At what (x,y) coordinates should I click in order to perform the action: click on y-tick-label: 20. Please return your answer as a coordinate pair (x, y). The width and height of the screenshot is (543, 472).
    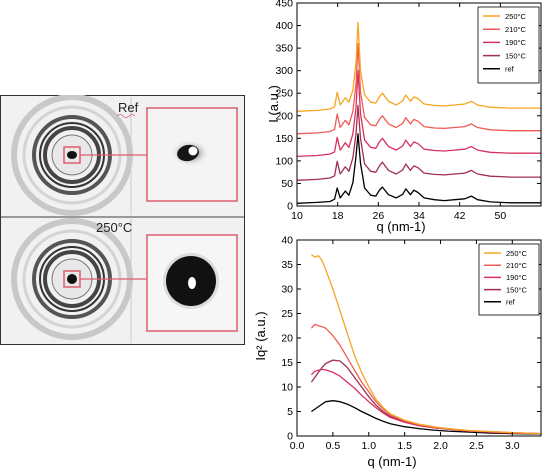
    Looking at the image, I should click on (287, 339).